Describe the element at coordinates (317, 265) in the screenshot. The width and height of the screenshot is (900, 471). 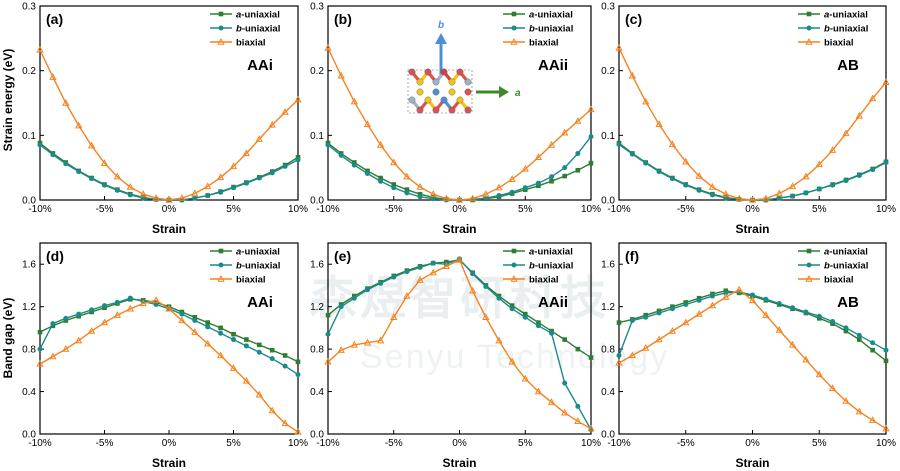
I see `y-tick-label: 1.6` at that location.